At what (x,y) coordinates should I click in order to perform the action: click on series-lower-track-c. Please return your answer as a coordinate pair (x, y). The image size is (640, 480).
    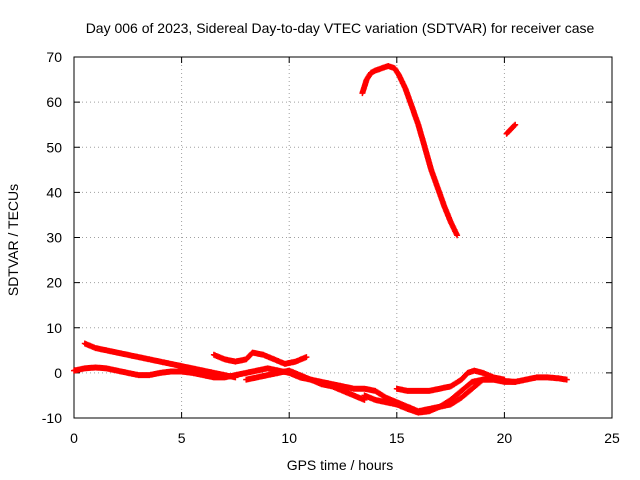
    Looking at the image, I should click on (450, 380).